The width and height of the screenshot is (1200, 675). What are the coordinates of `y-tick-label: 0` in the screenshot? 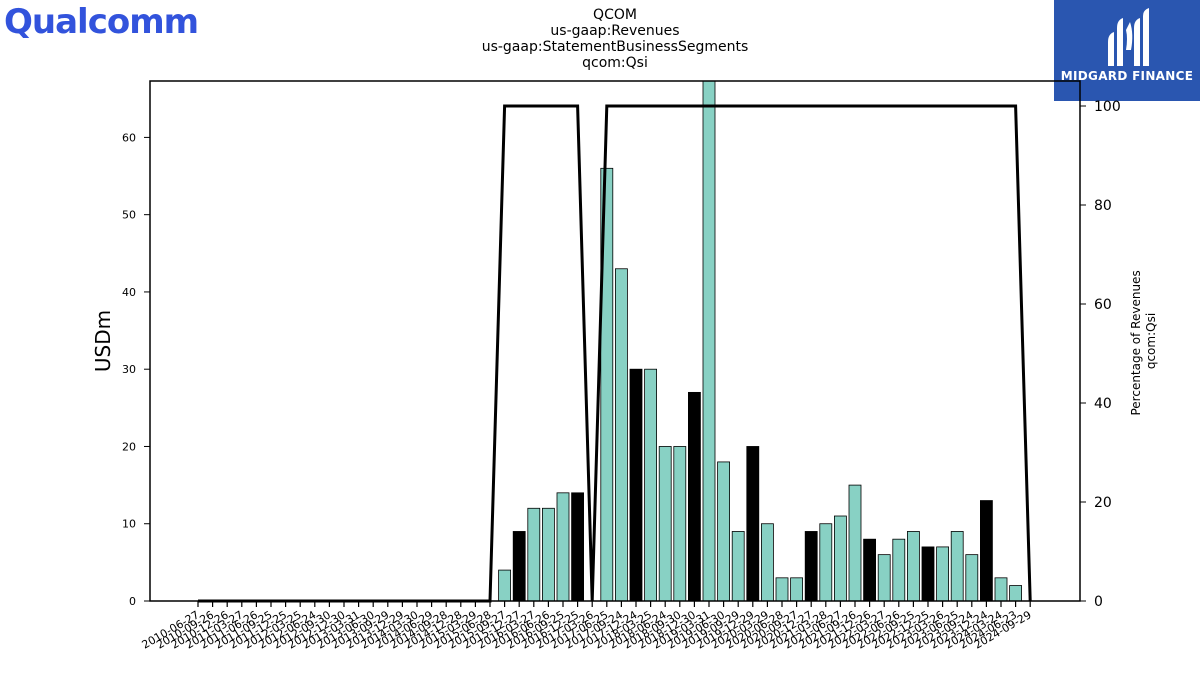 It's located at (132, 601).